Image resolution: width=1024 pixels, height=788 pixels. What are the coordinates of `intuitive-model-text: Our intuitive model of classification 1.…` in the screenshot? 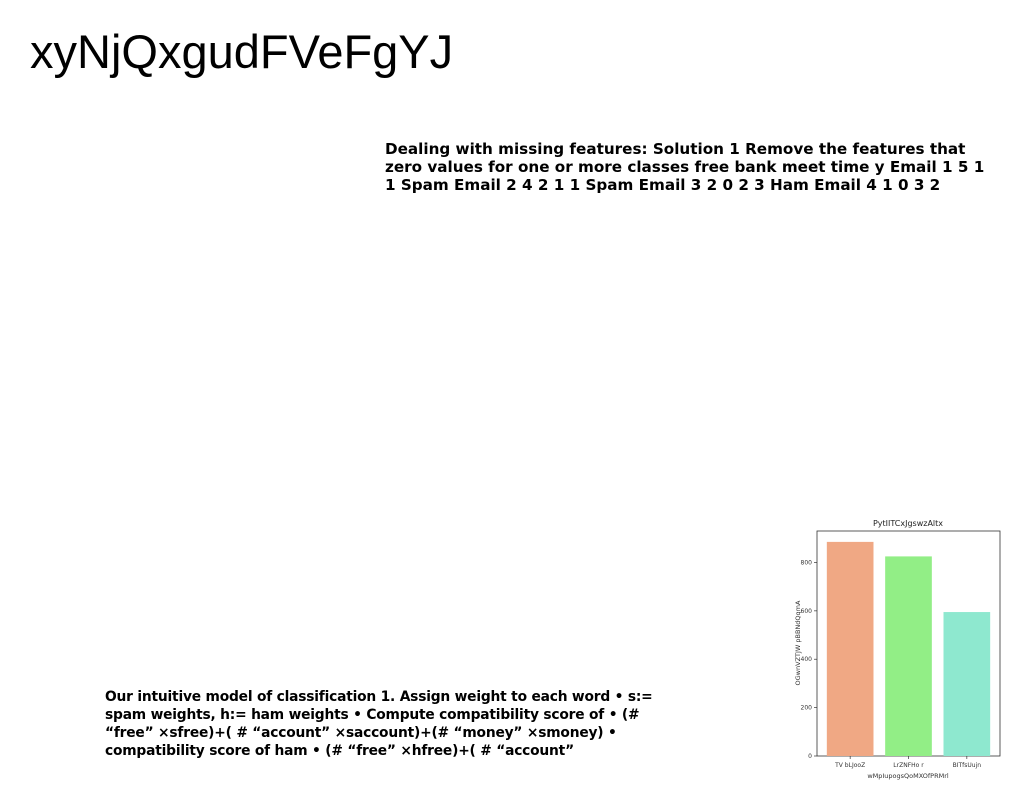 It's located at (379, 724).